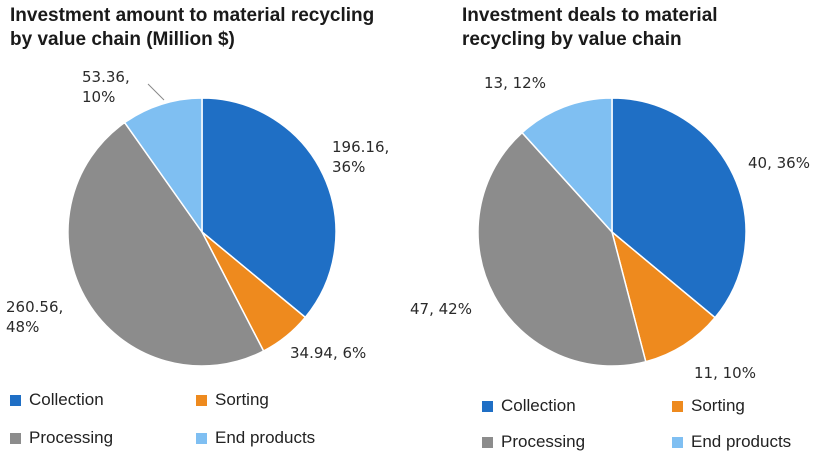  Describe the element at coordinates (779, 163) in the screenshot. I see `chart2-data-label-collection: 40, 36%` at that location.